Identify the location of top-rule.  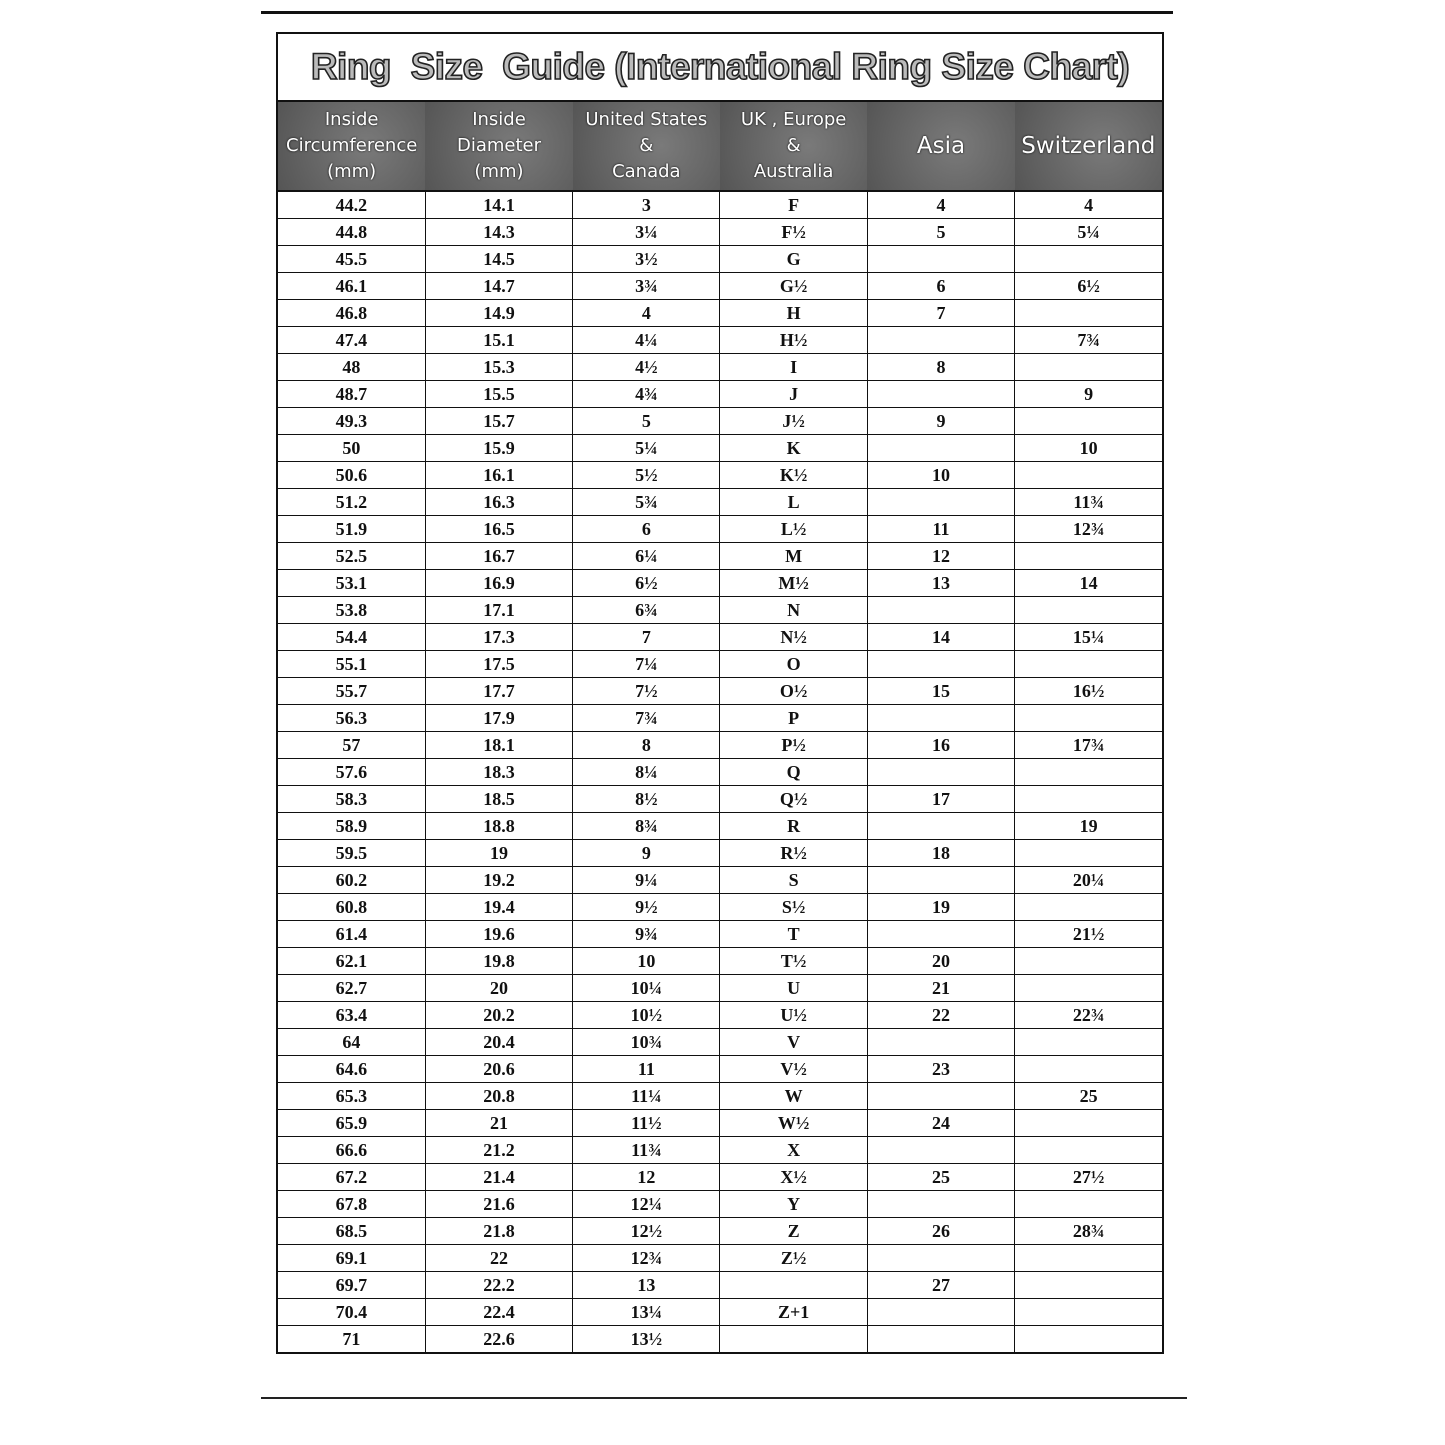
(717, 12).